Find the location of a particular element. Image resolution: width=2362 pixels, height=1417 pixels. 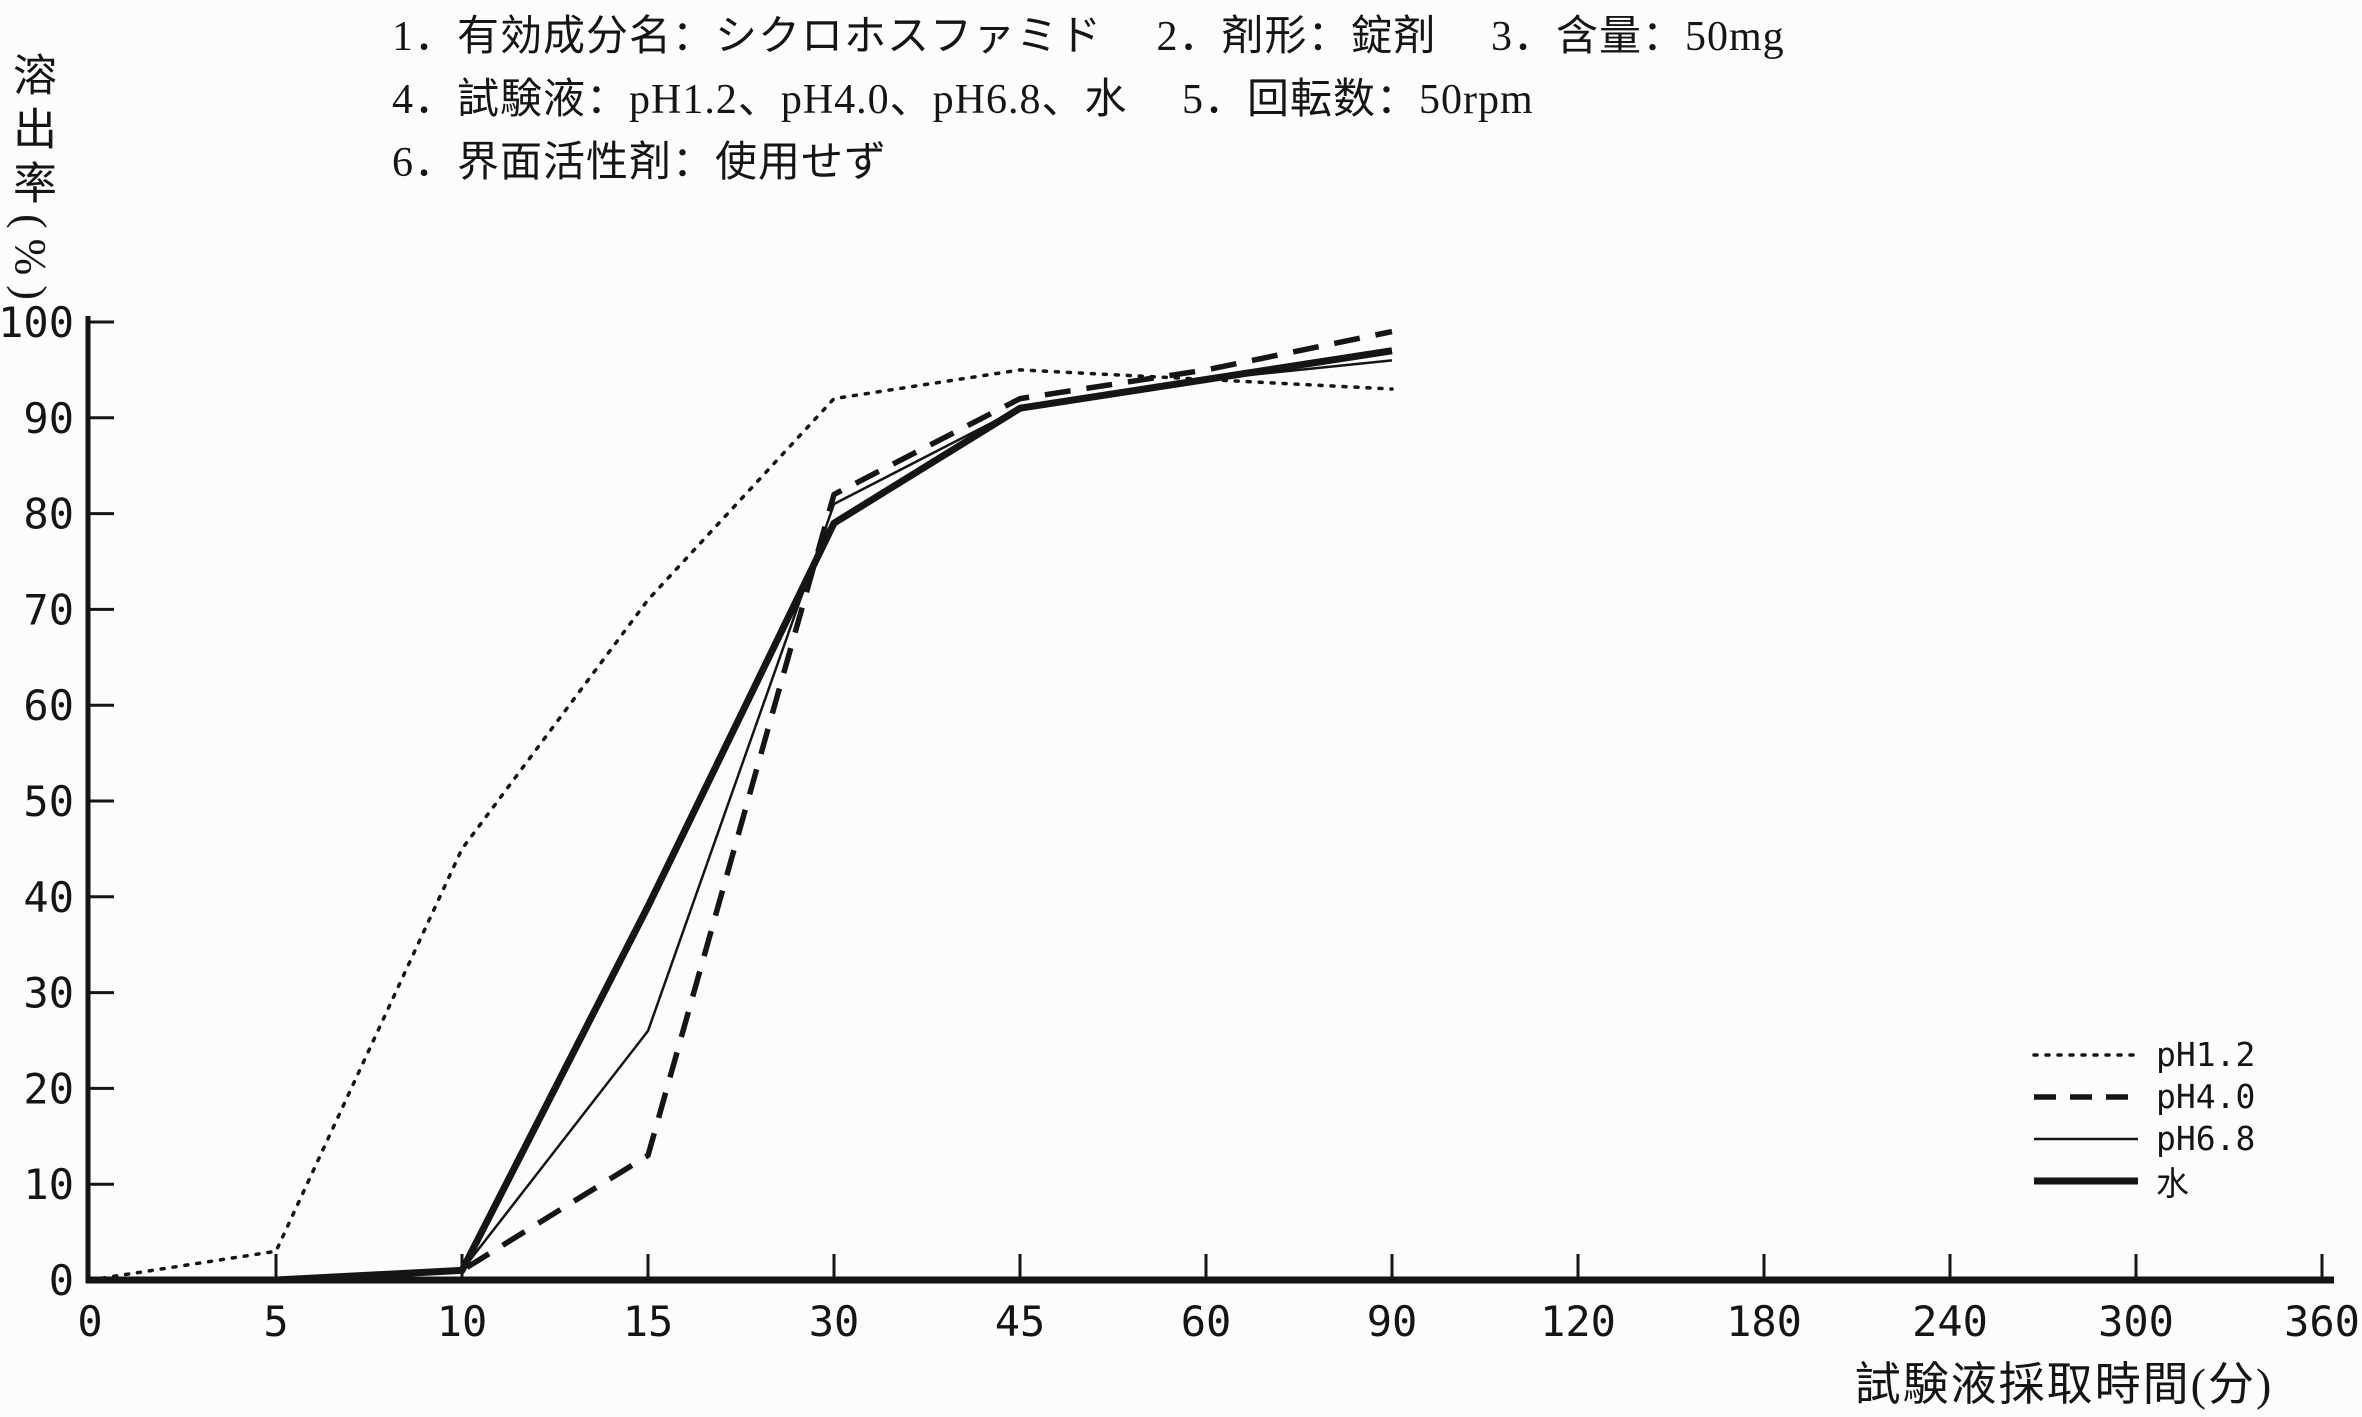

note-line-2: 4．試験液：pH1.2、pH4.0、pH6.8、水 5．回転数：50rpm is located at coordinates (963, 100).